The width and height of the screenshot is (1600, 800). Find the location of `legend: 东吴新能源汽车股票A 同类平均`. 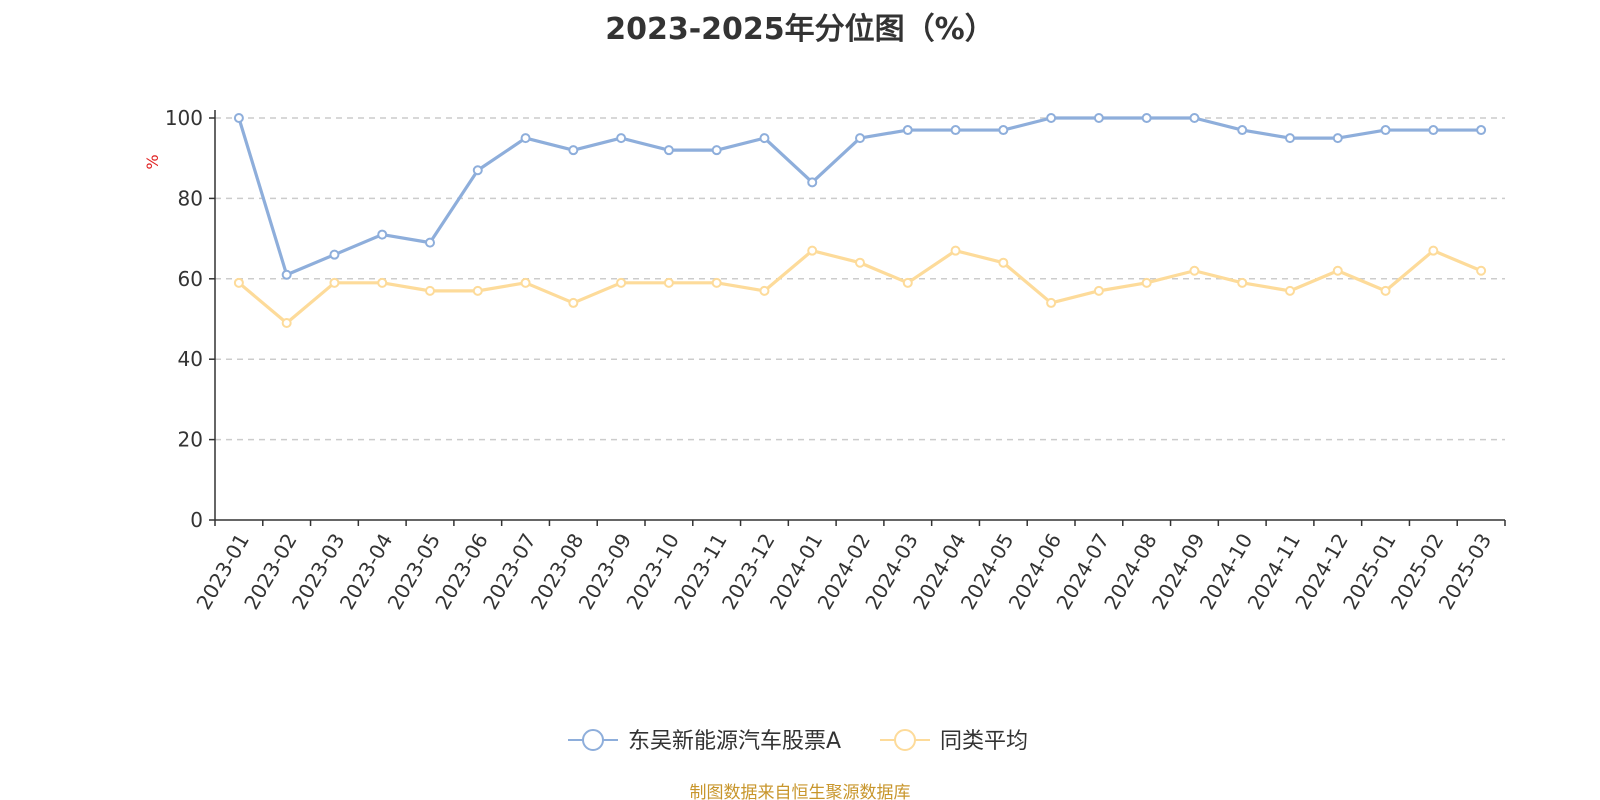

legend: 东吴新能源汽车股票A 同类平均 is located at coordinates (798, 741).